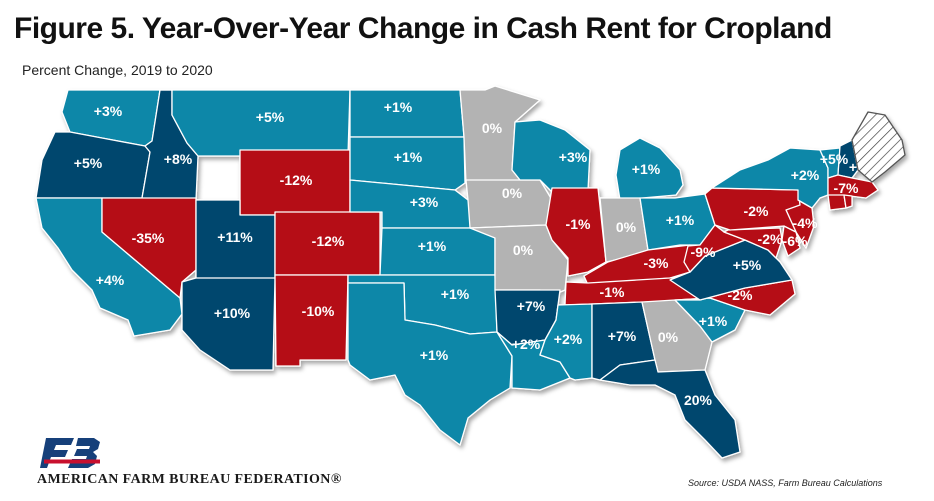 This screenshot has width=934, height=501. What do you see at coordinates (108, 111) in the screenshot?
I see `state-label-WA: +3%` at bounding box center [108, 111].